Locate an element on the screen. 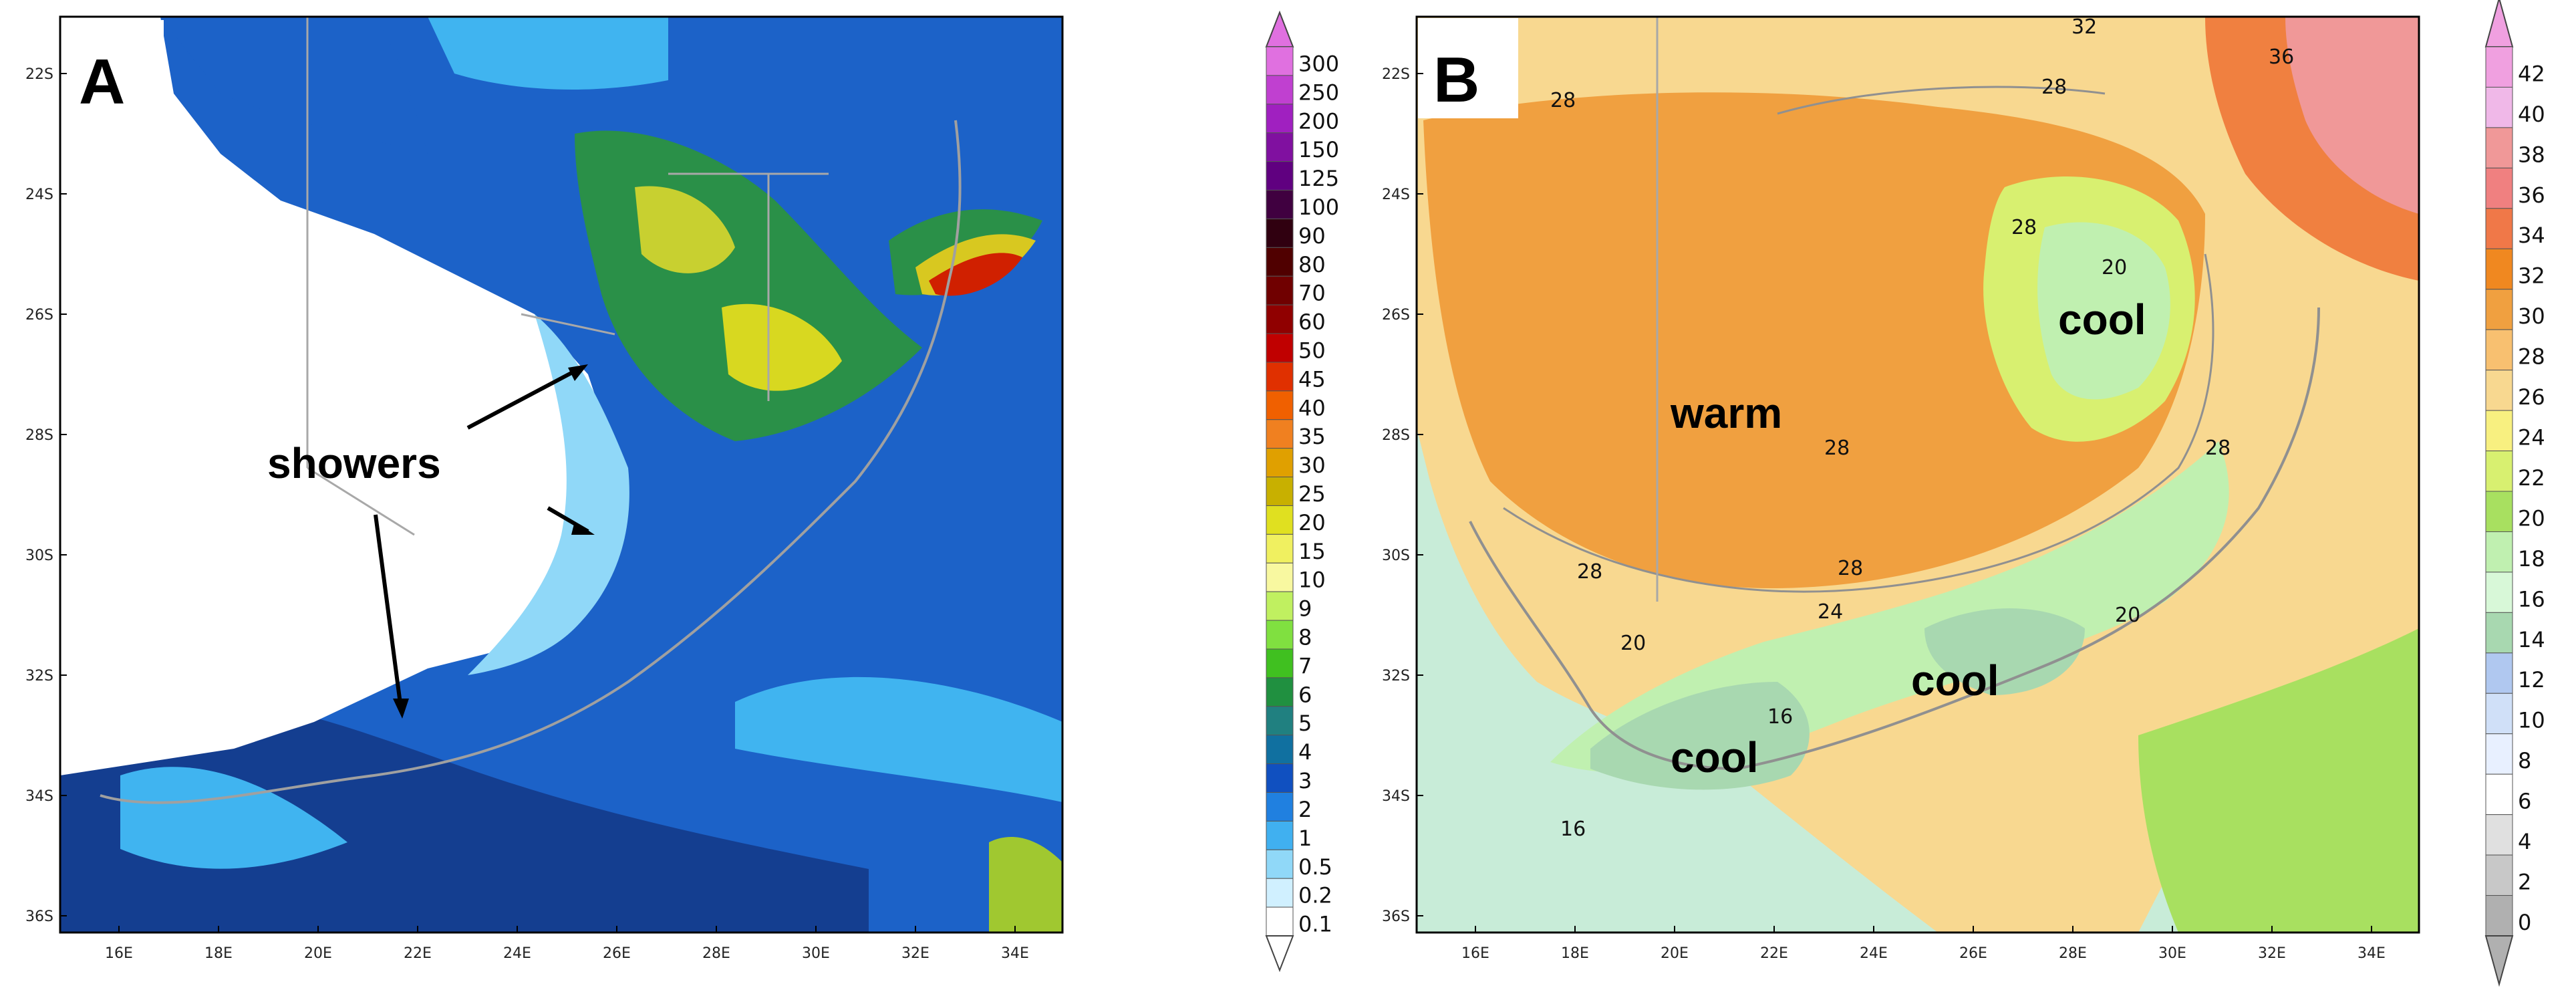 The height and width of the screenshot is (992, 2576). lat-tick-label: 36S is located at coordinates (1396, 916).